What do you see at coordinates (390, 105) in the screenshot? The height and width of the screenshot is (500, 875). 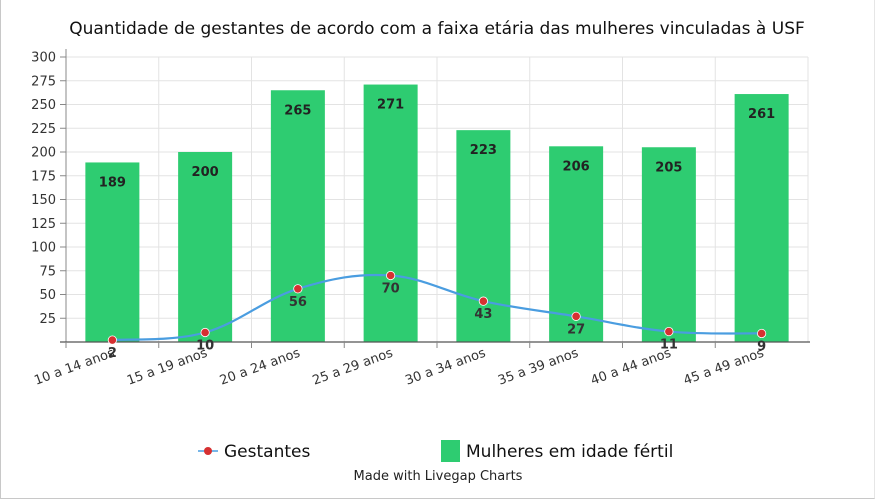 I see `bar-value-label: 271` at bounding box center [390, 105].